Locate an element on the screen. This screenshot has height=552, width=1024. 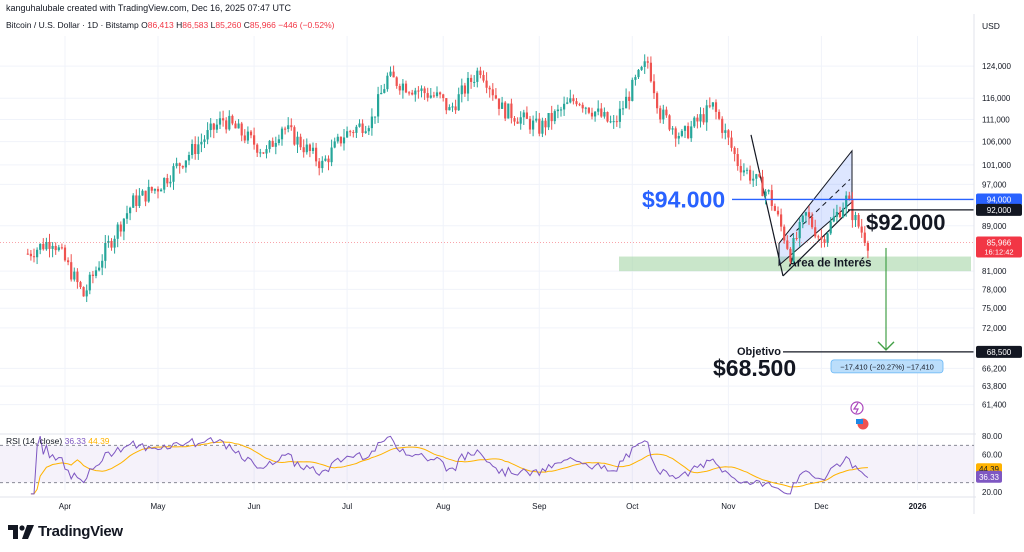
currency-label: USD is located at coordinates (991, 26).